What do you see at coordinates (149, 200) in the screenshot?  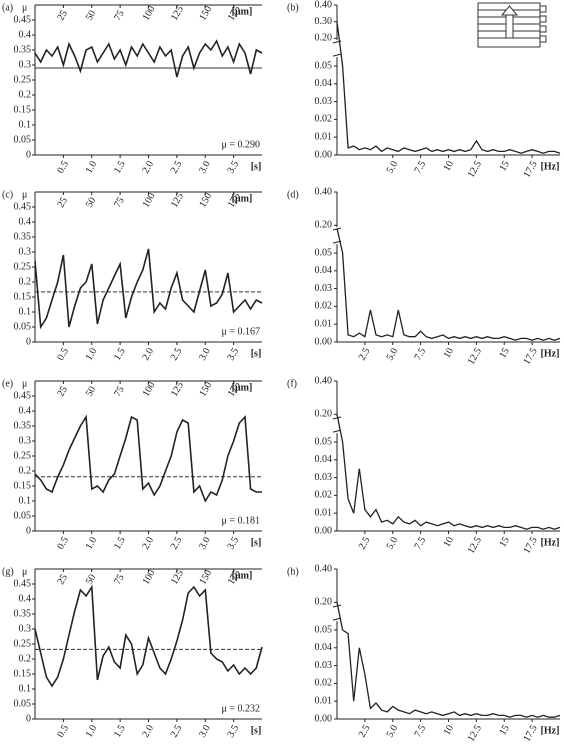 I see `x2-tick-label: 100` at bounding box center [149, 200].